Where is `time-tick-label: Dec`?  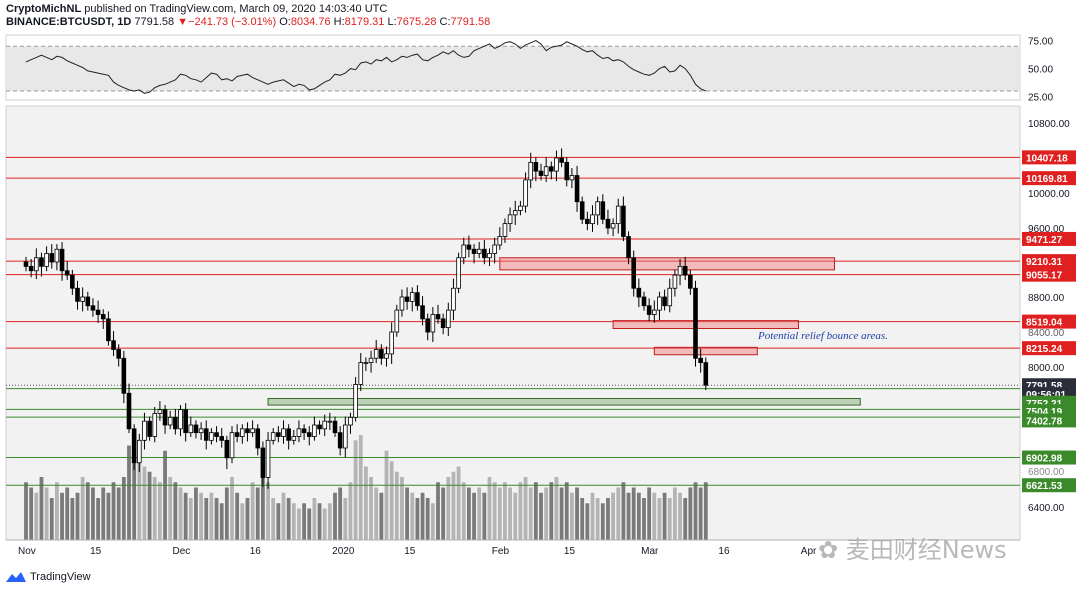
time-tick-label: Dec is located at coordinates (182, 551).